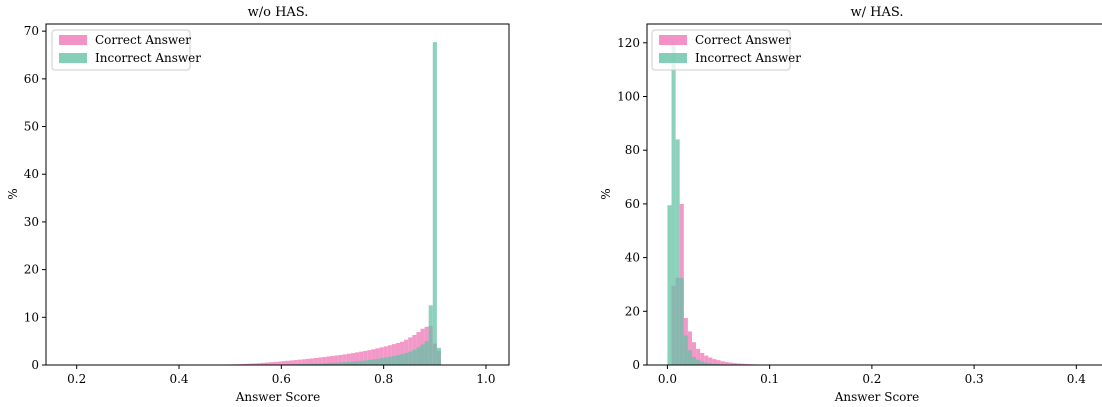  What do you see at coordinates (632, 258) in the screenshot?
I see `right-y-tick-label: 40` at bounding box center [632, 258].